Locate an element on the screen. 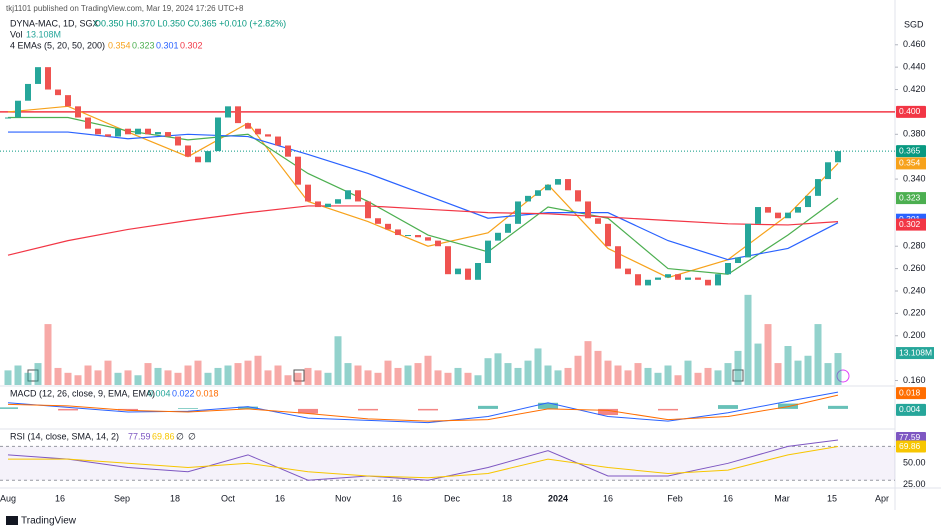 The height and width of the screenshot is (531, 941). volume-value: 13.108M is located at coordinates (43, 34).